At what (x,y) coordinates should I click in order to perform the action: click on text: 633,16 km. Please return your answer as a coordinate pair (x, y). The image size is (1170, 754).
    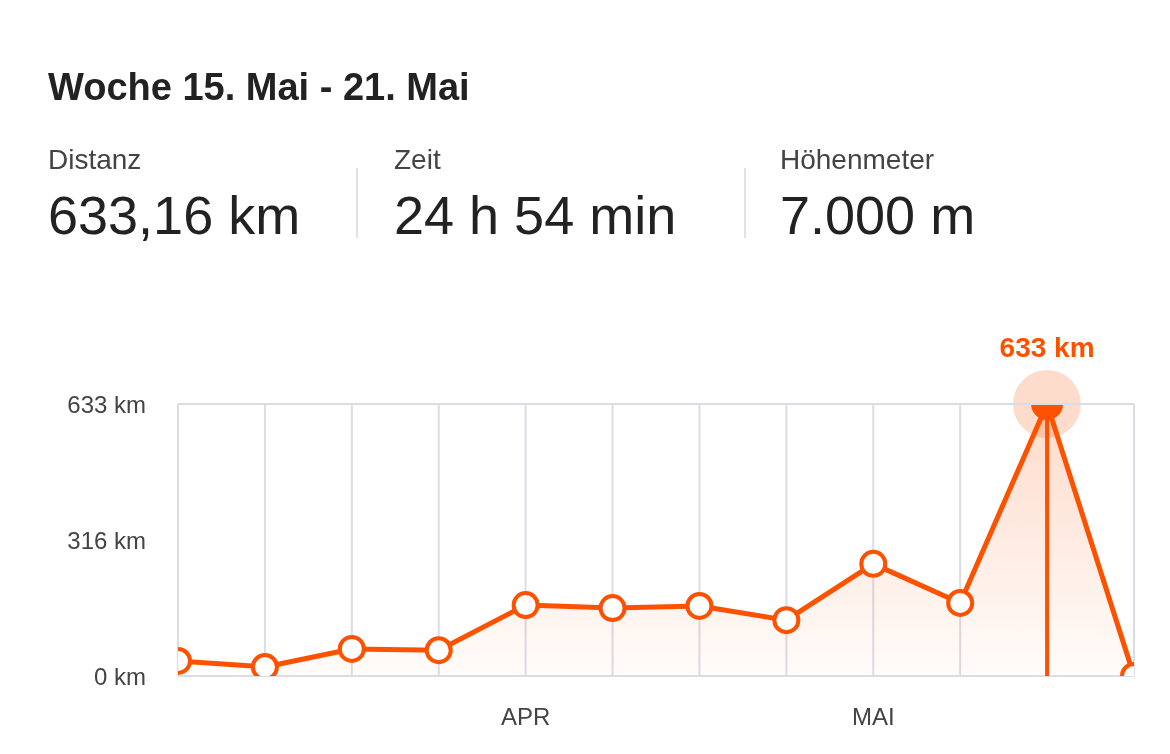
    Looking at the image, I should click on (174, 215).